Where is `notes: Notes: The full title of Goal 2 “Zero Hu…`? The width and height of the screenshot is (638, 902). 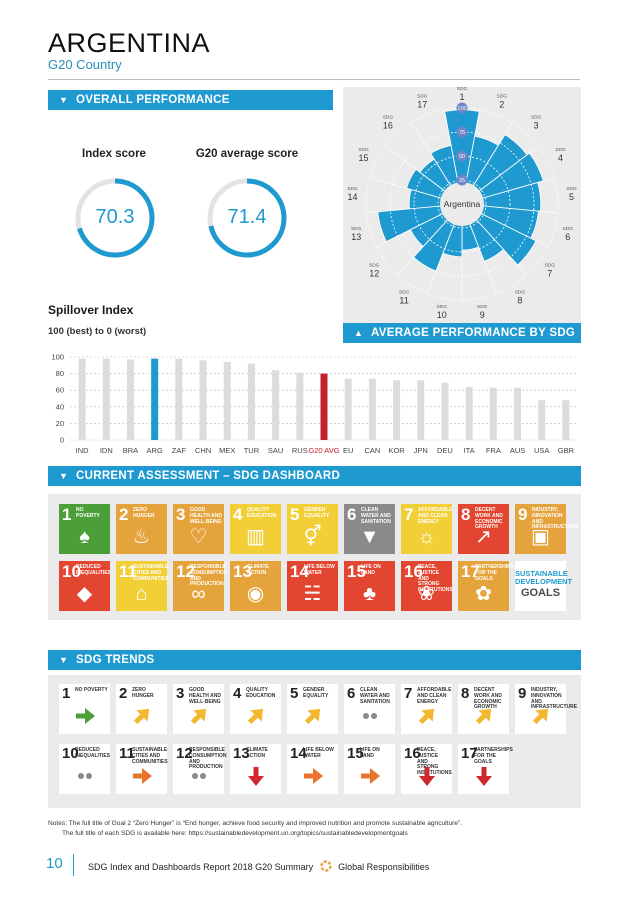 notes: Notes: The full title of Goal 2 “Zero Hu… is located at coordinates (255, 828).